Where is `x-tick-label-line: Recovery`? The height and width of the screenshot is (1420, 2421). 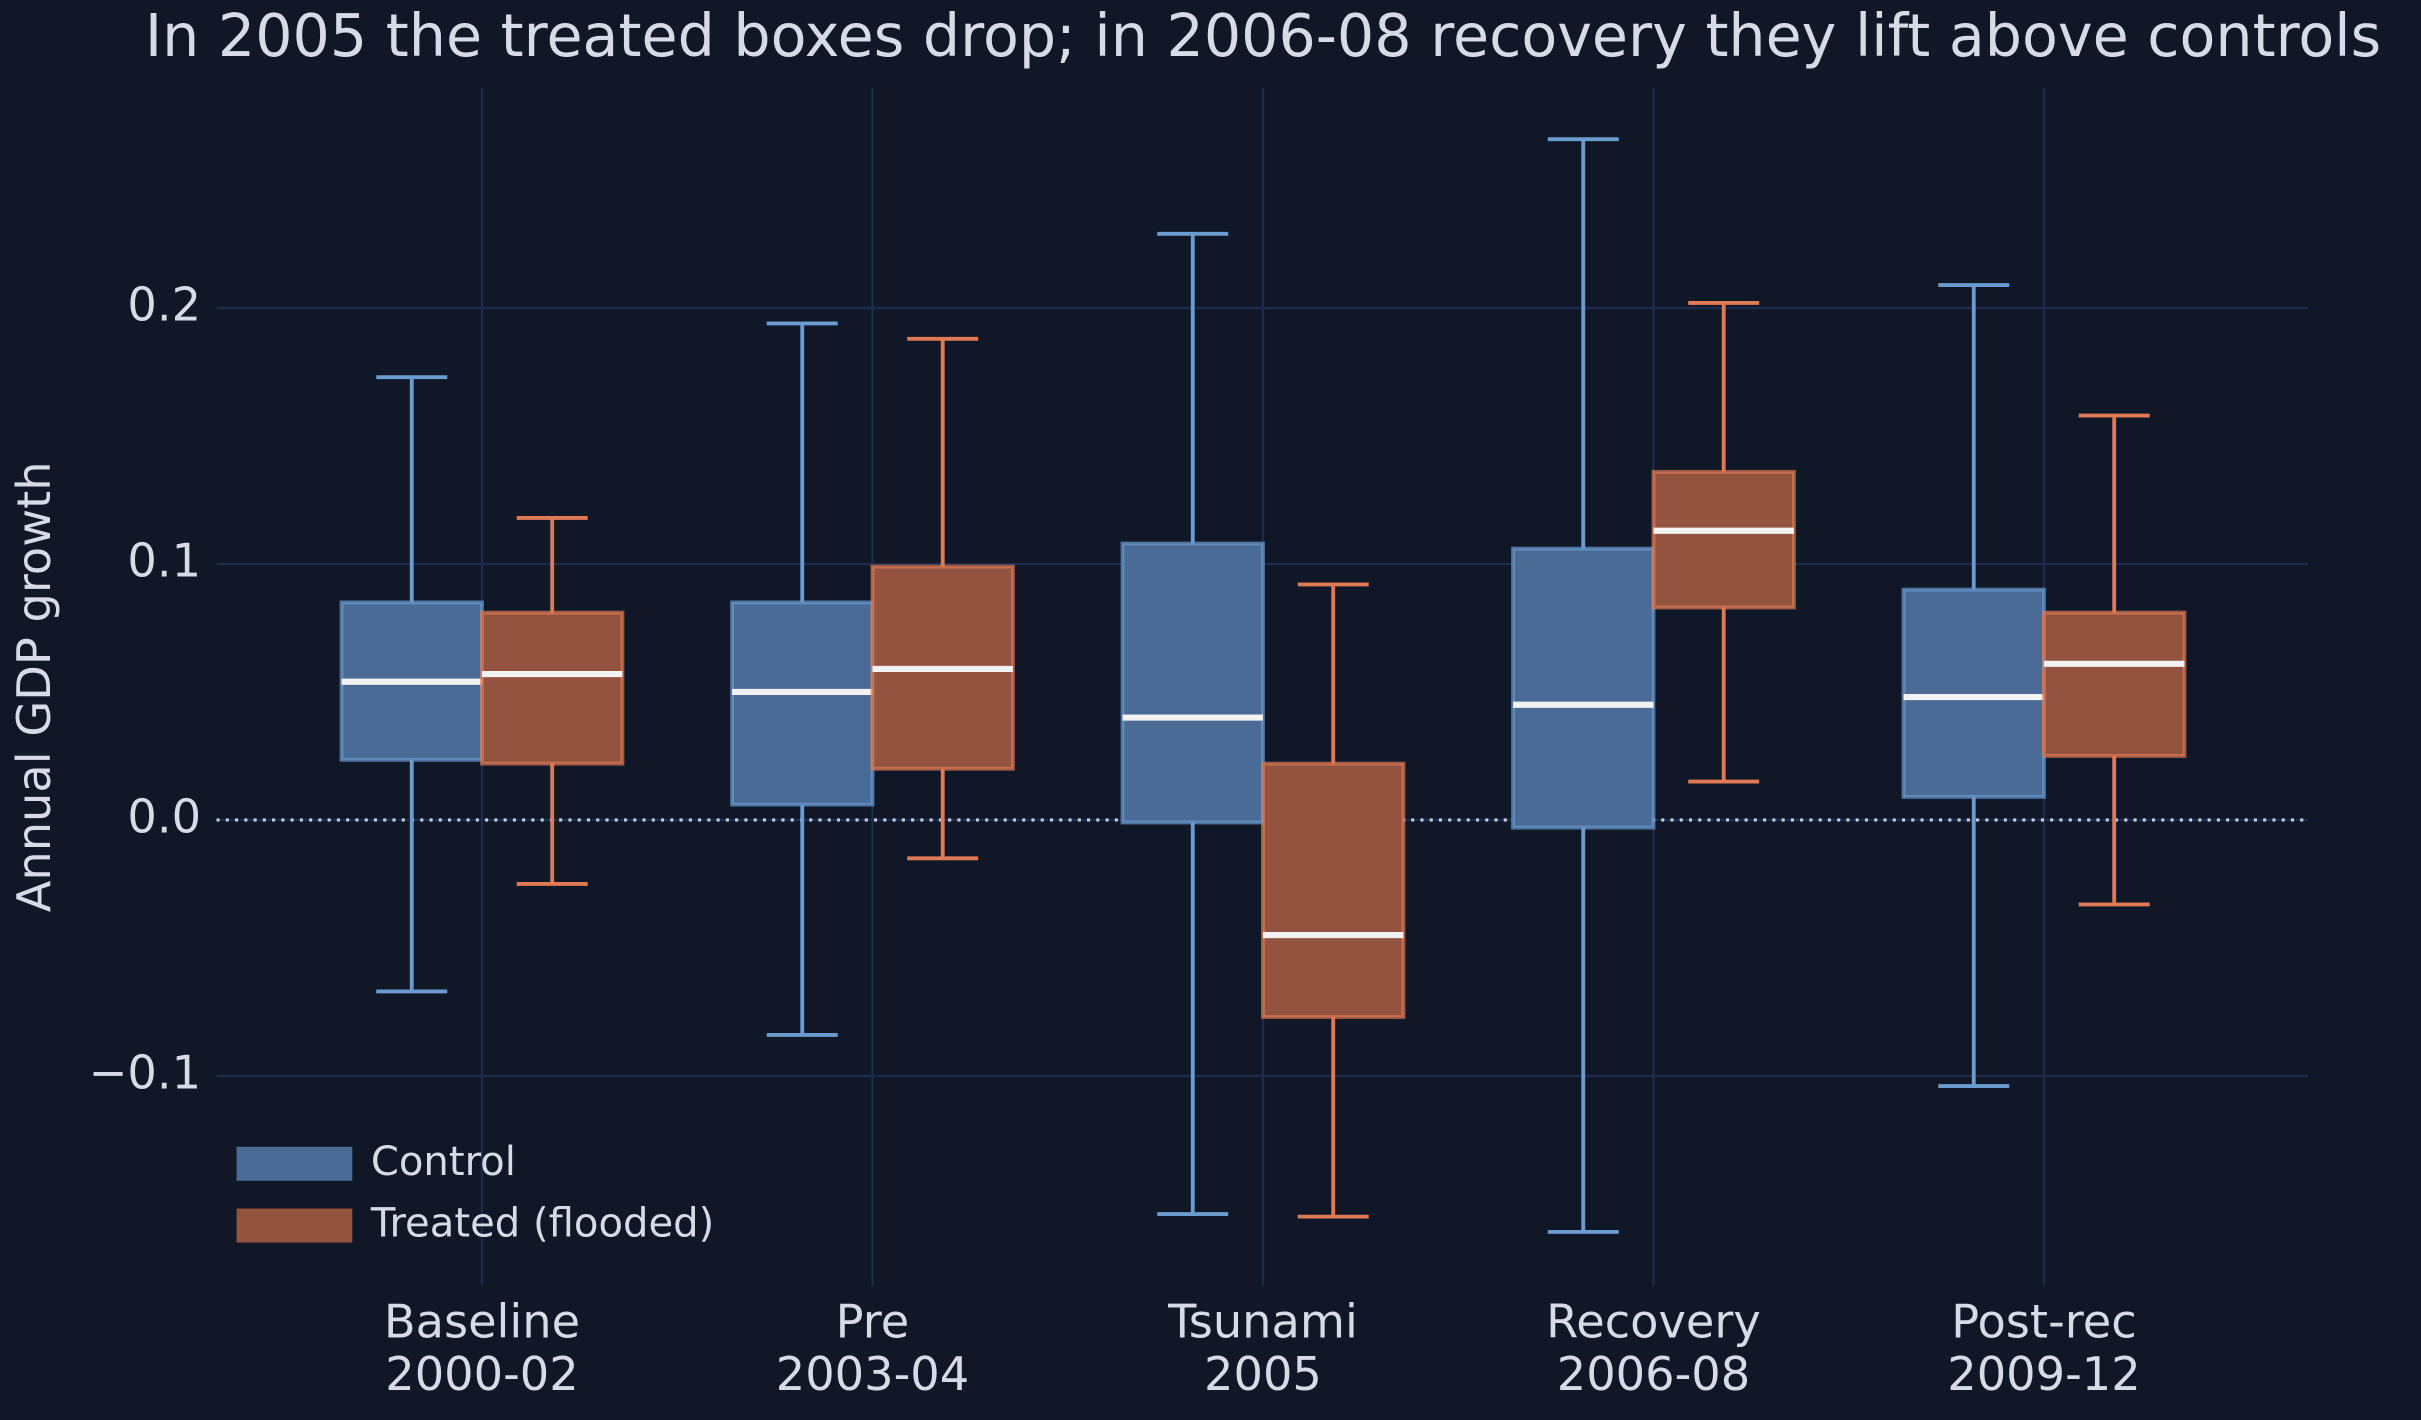 x-tick-label-line: Recovery is located at coordinates (1653, 1321).